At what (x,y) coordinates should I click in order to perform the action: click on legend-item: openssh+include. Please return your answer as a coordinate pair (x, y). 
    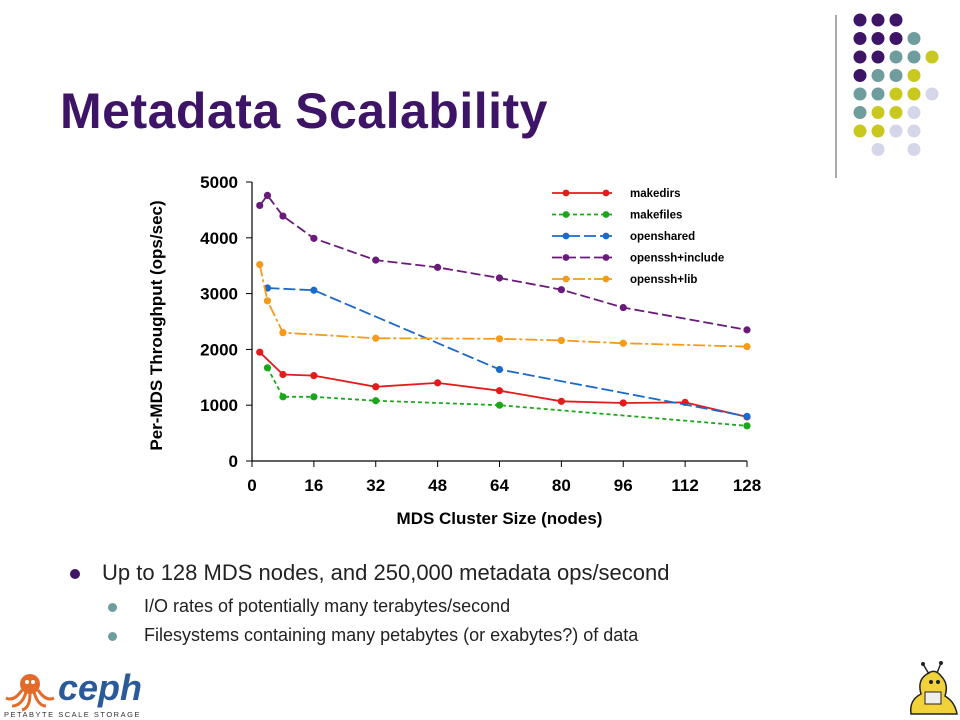
    Looking at the image, I should click on (638, 259).